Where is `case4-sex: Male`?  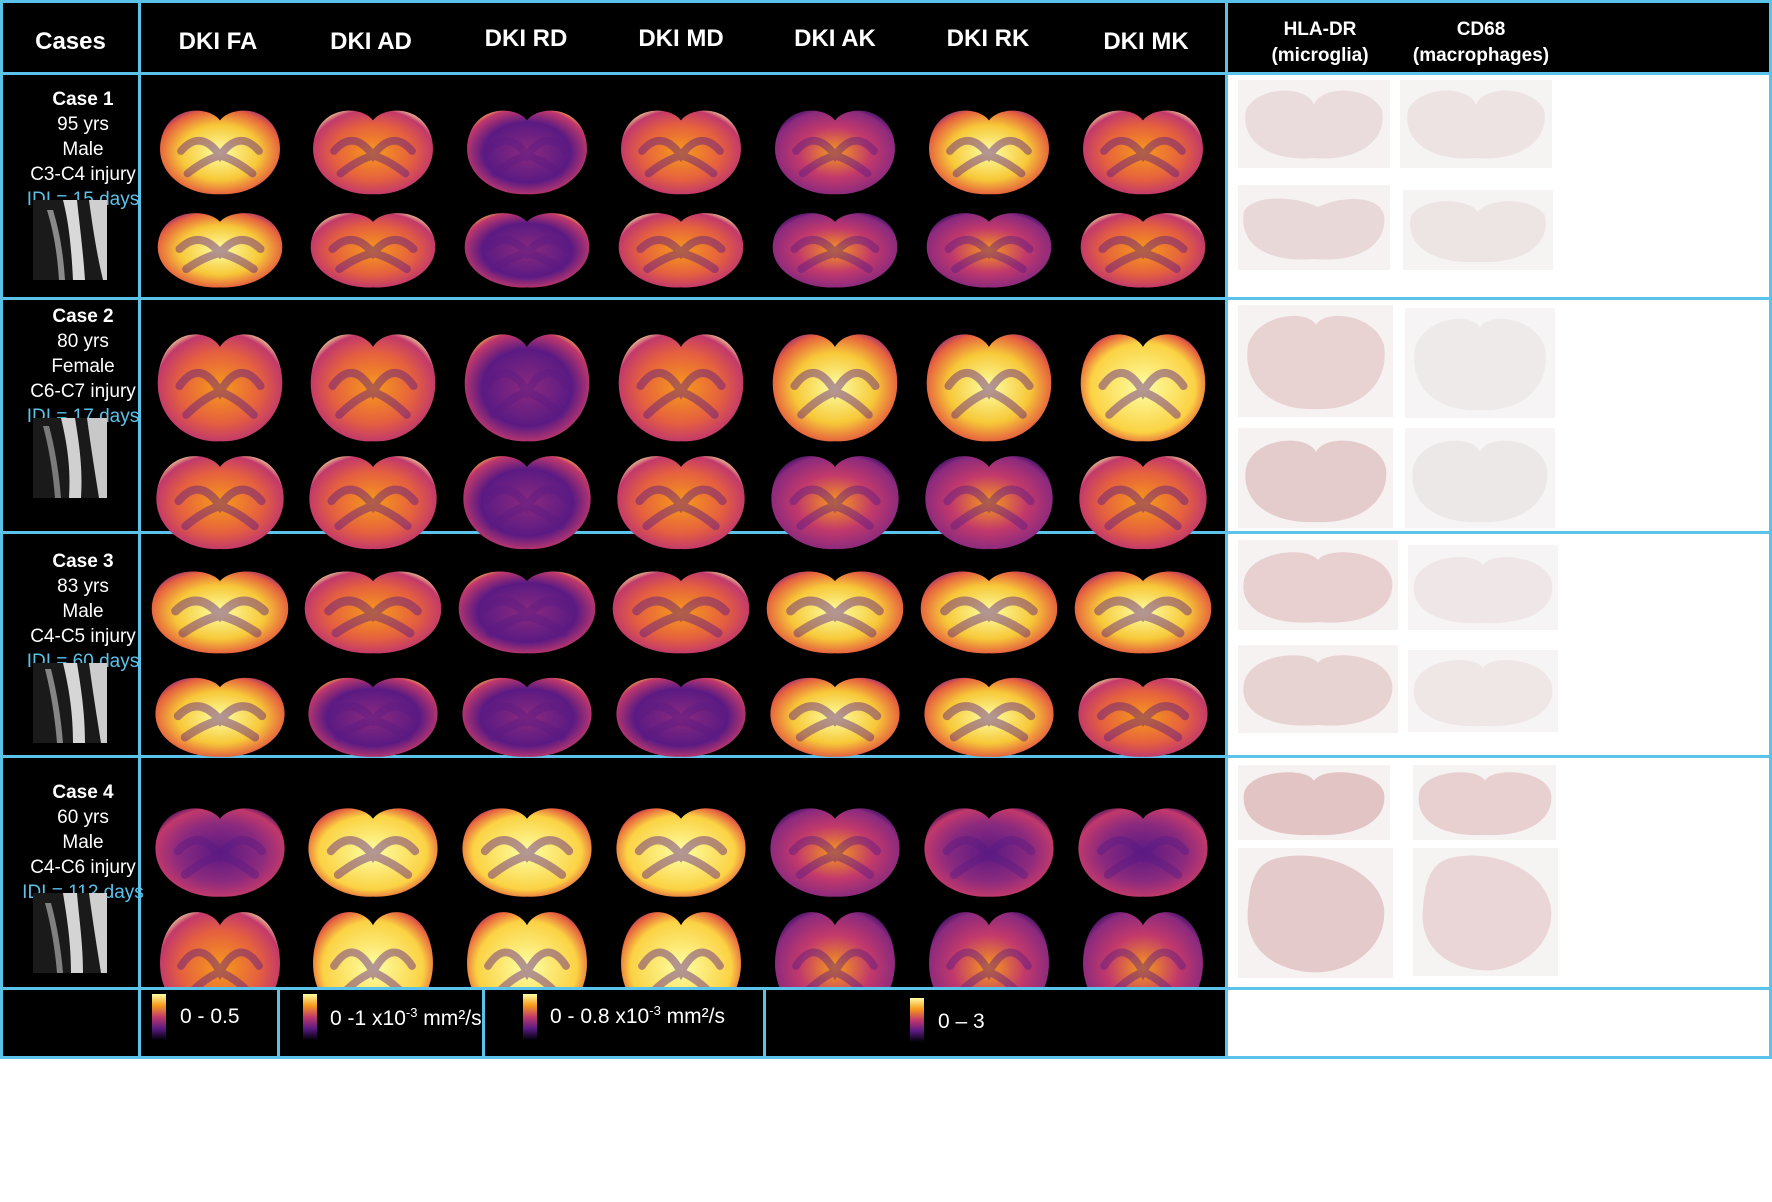
case4-sex: Male is located at coordinates (83, 842).